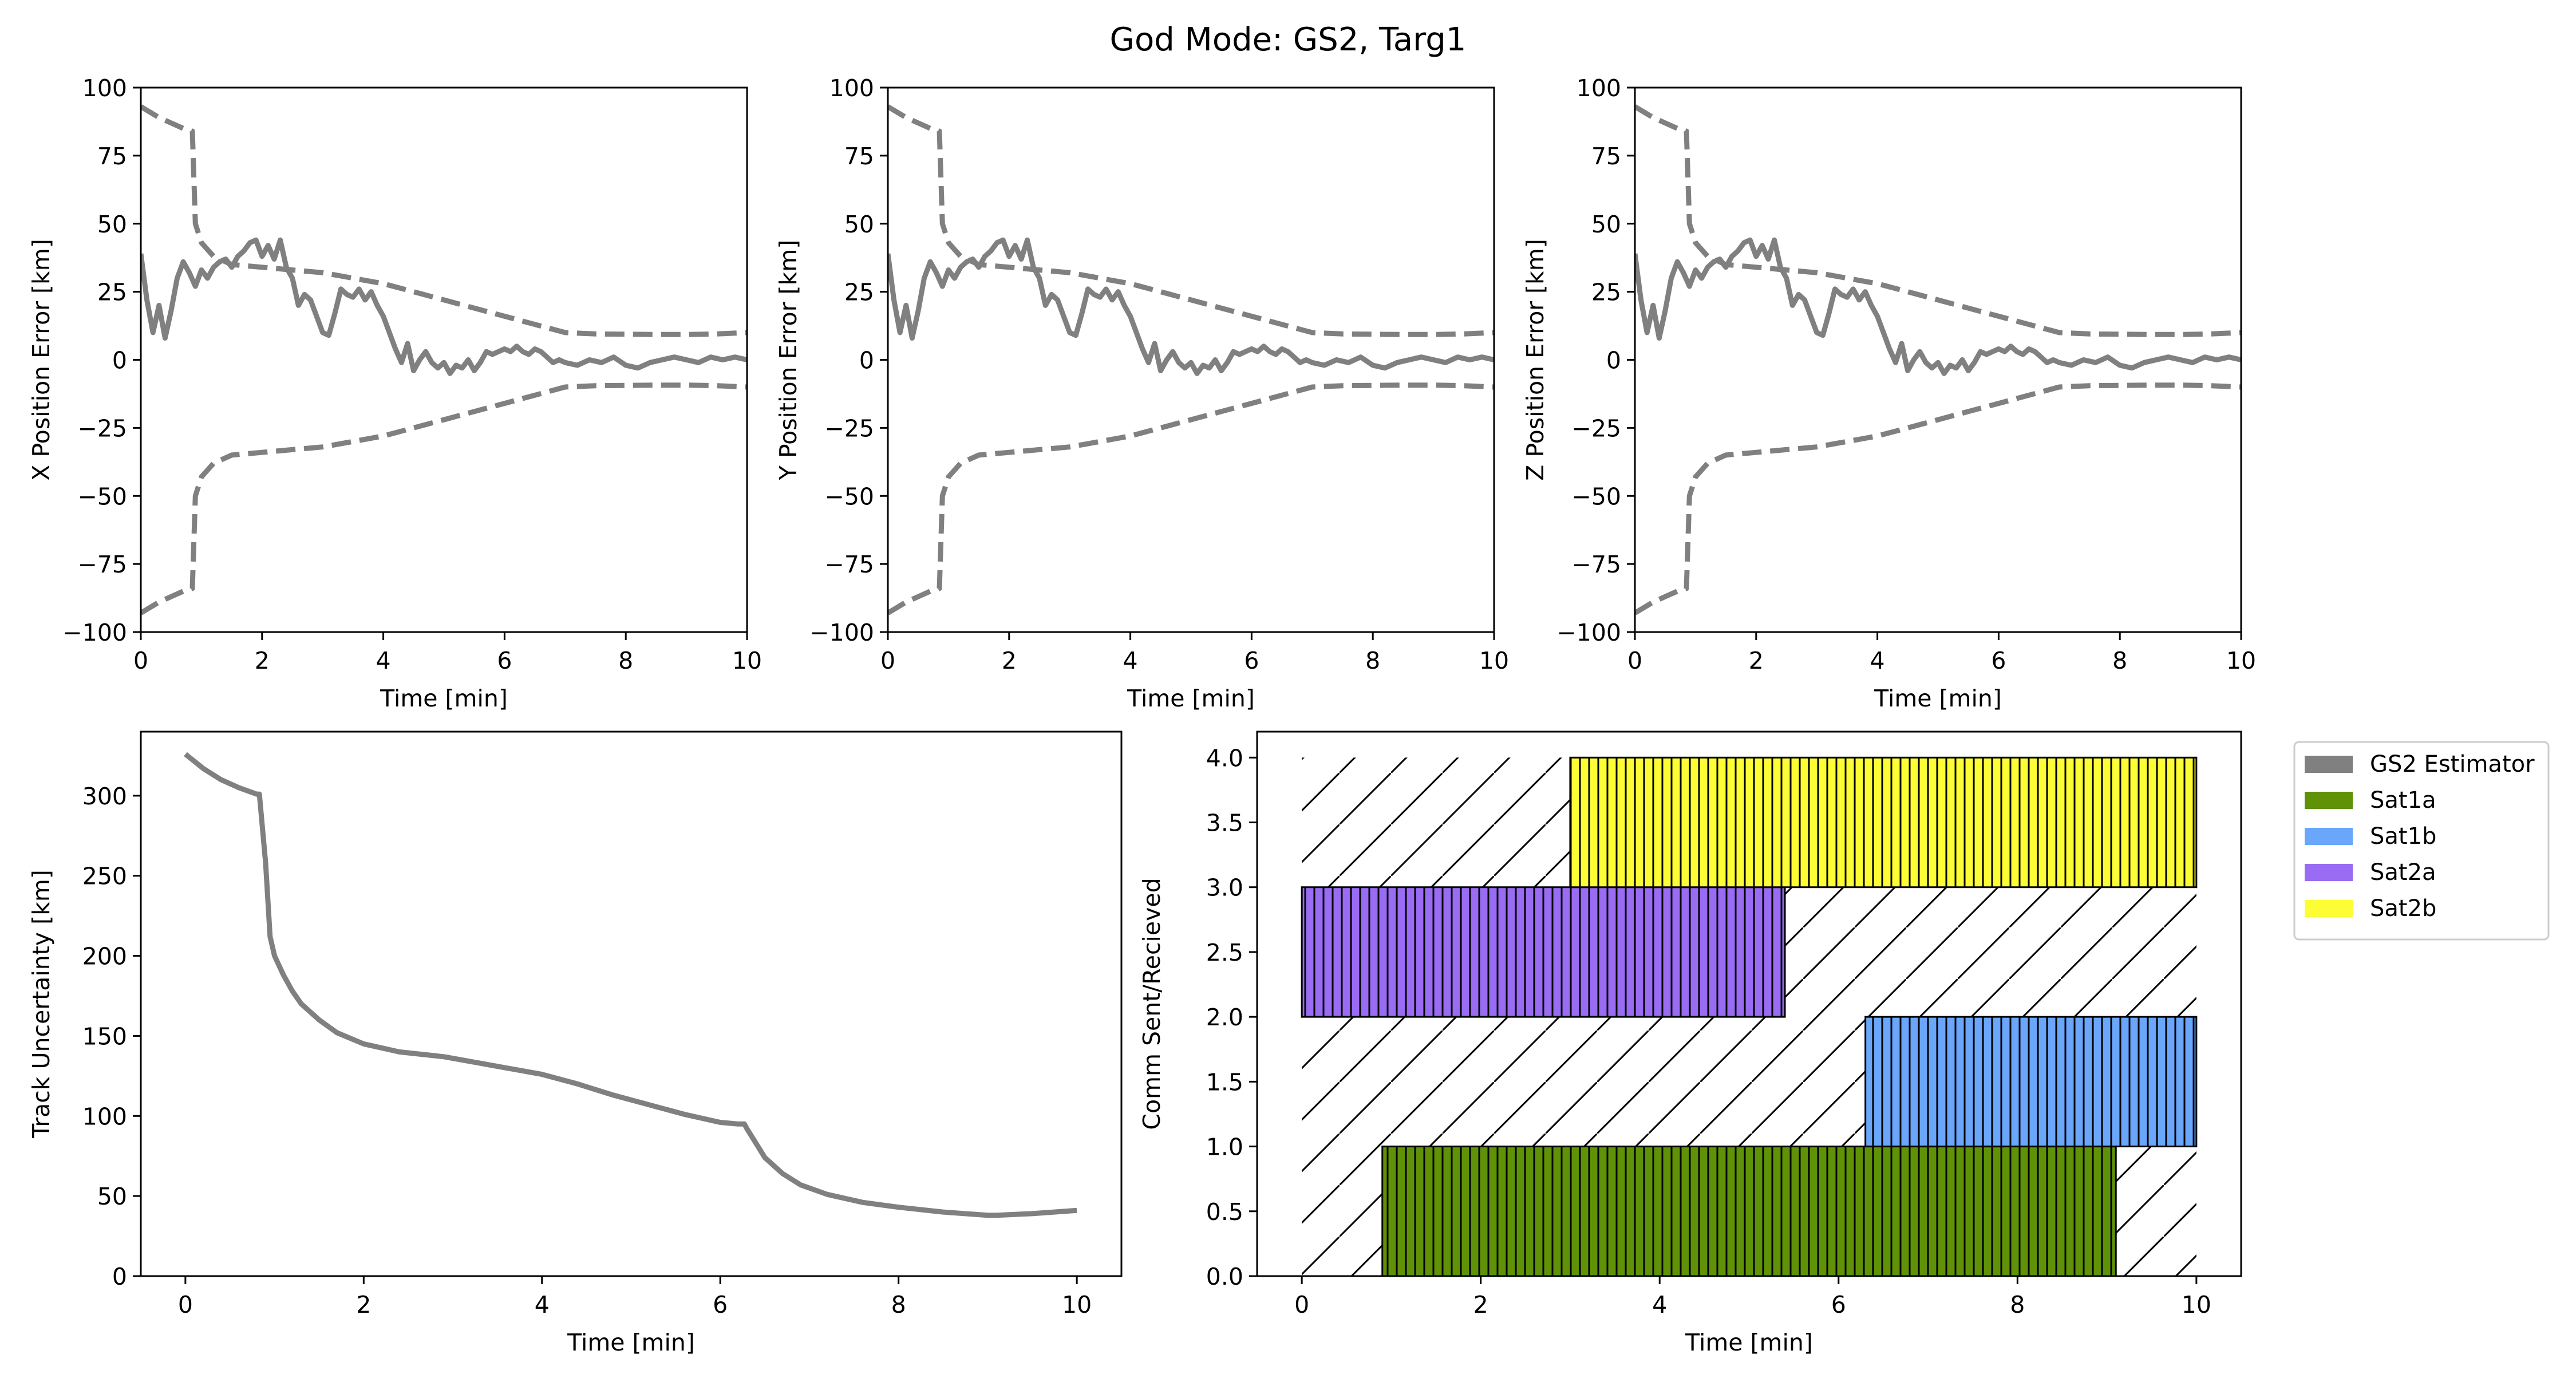  Describe the element at coordinates (41, 359) in the screenshot. I see `y-axis-label: X Position Error [km]` at that location.